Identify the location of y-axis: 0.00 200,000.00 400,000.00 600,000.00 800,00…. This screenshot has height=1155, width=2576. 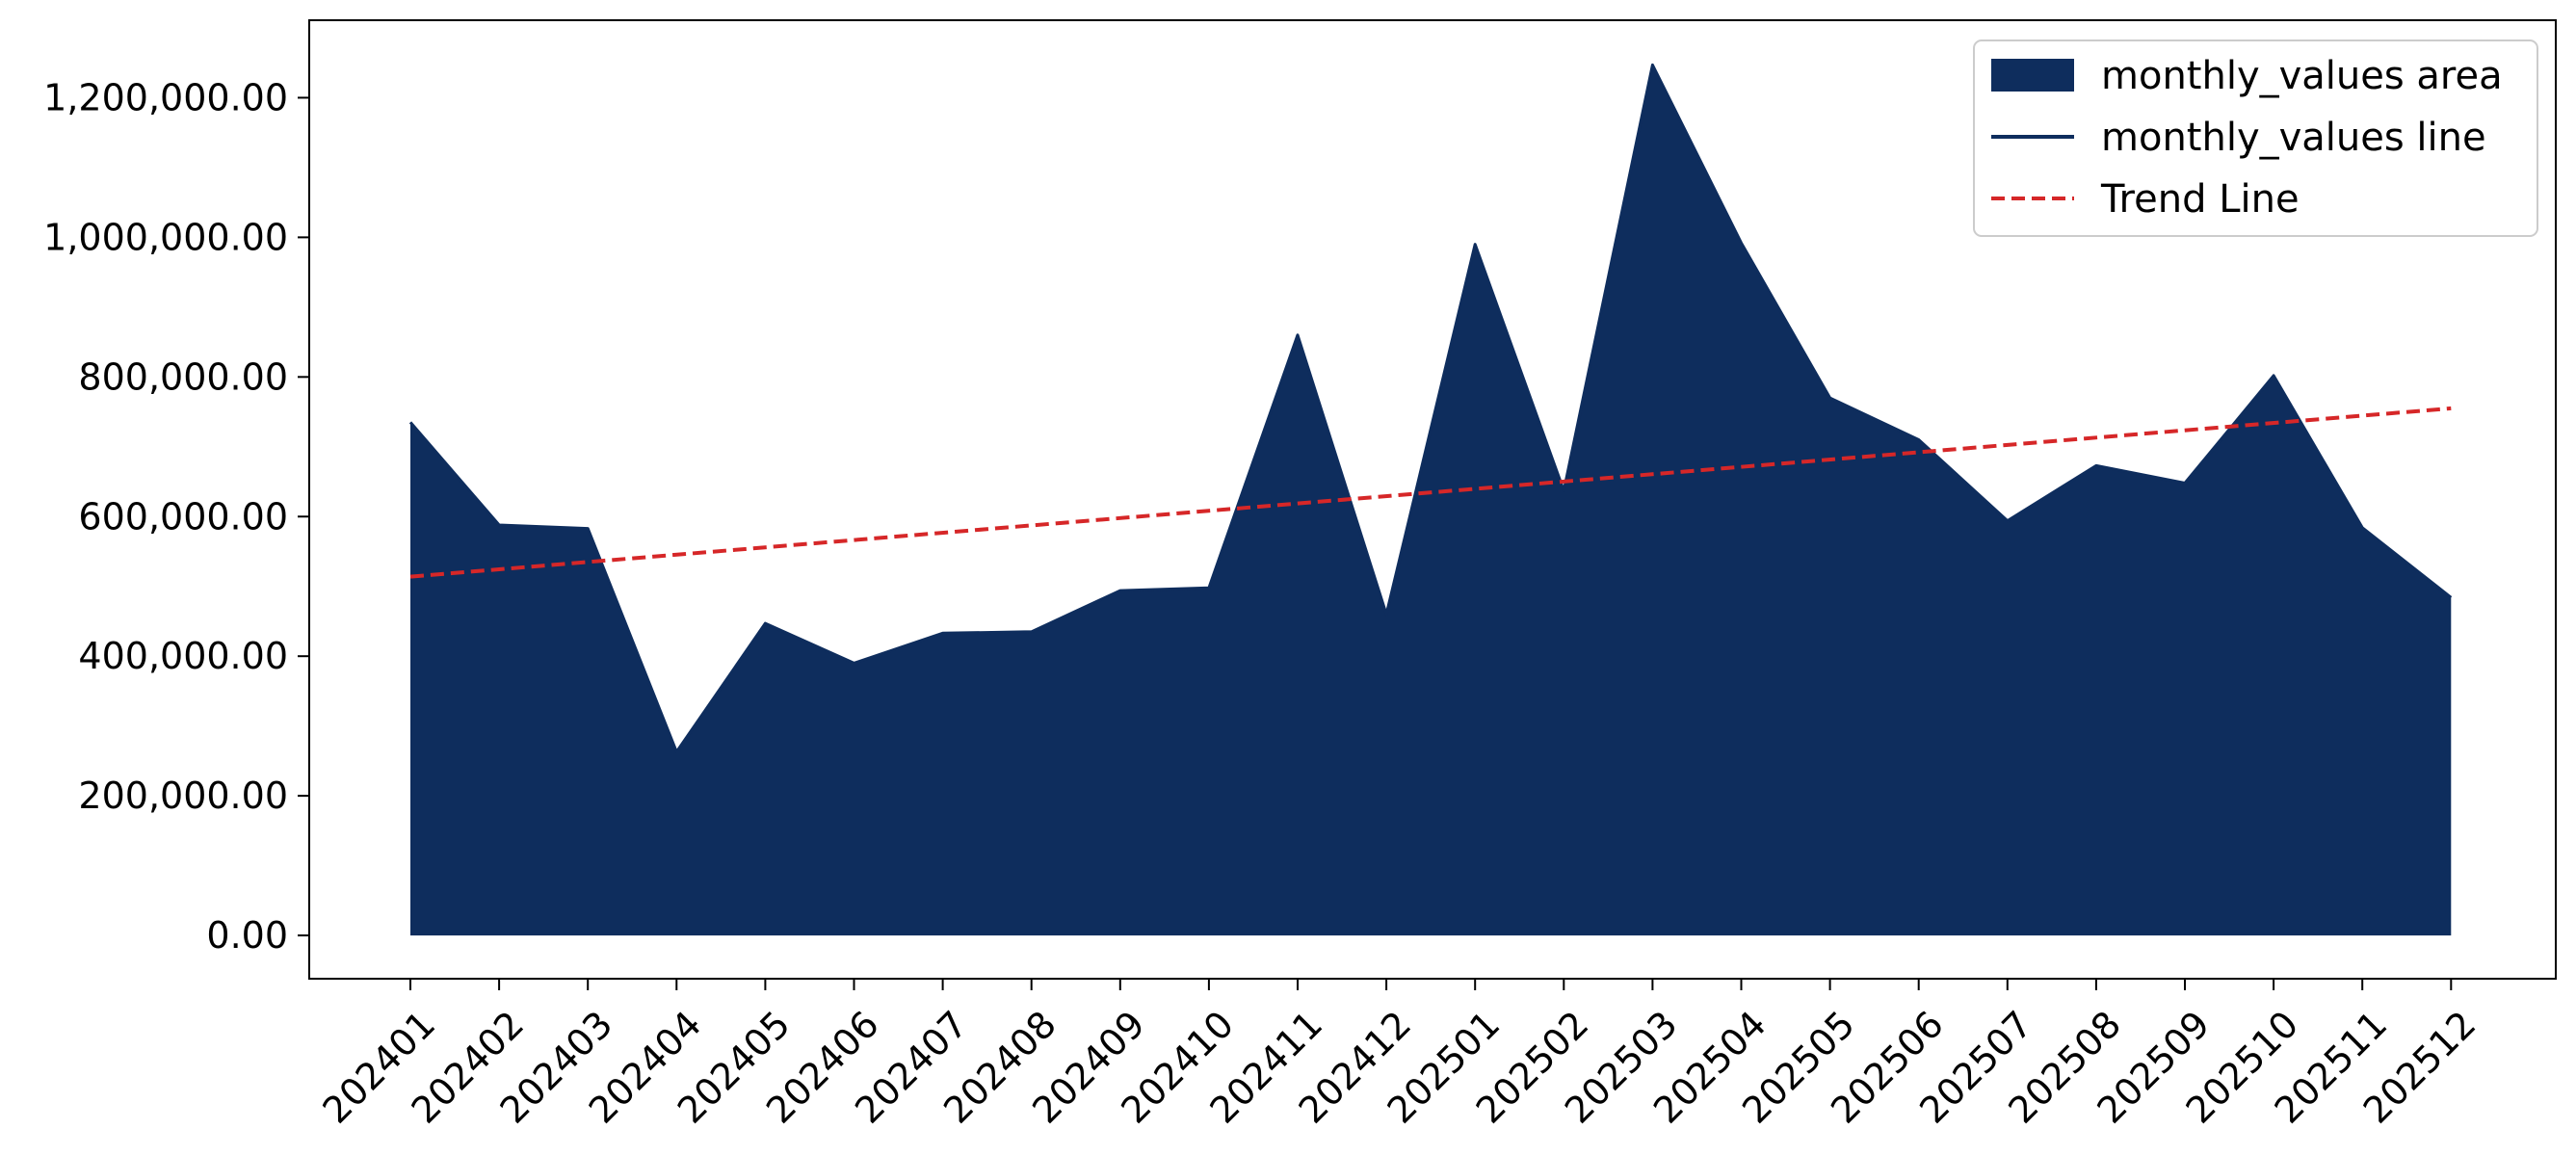
(176, 516).